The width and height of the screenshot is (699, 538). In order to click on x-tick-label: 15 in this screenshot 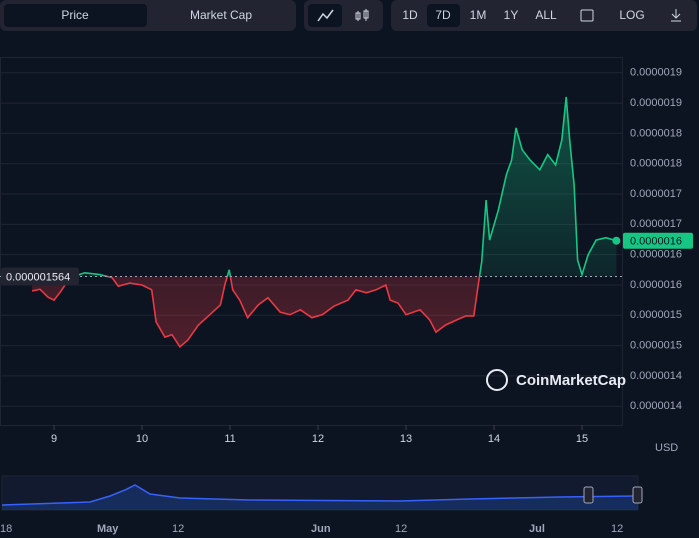, I will do `click(582, 439)`.